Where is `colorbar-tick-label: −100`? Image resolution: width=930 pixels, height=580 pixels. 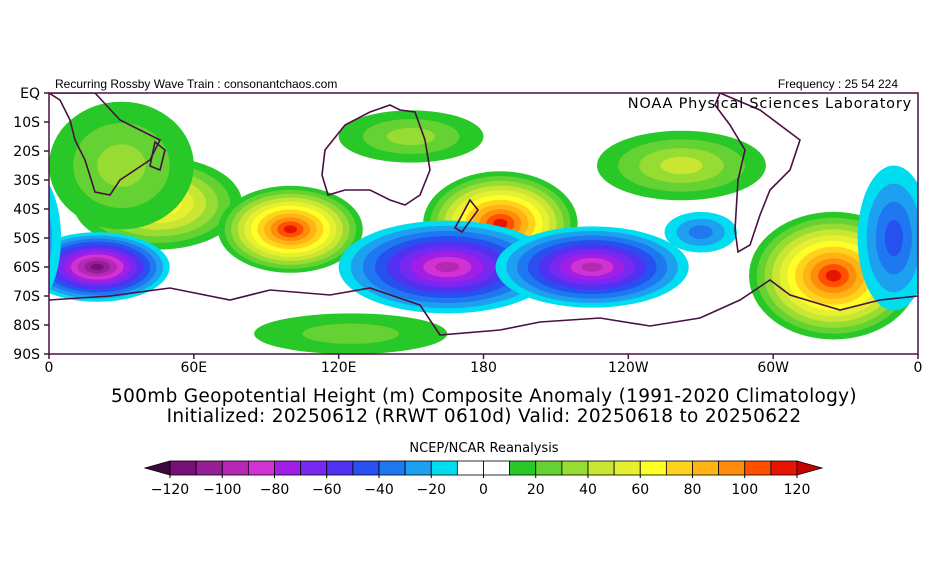
colorbar-tick-label: −100 is located at coordinates (222, 490).